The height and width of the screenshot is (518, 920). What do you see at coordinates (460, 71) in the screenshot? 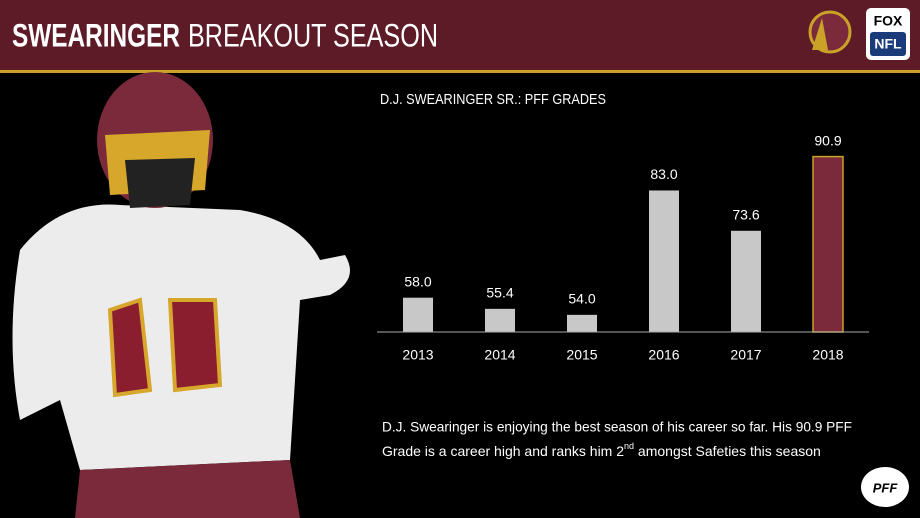
I see `header-rule` at bounding box center [460, 71].